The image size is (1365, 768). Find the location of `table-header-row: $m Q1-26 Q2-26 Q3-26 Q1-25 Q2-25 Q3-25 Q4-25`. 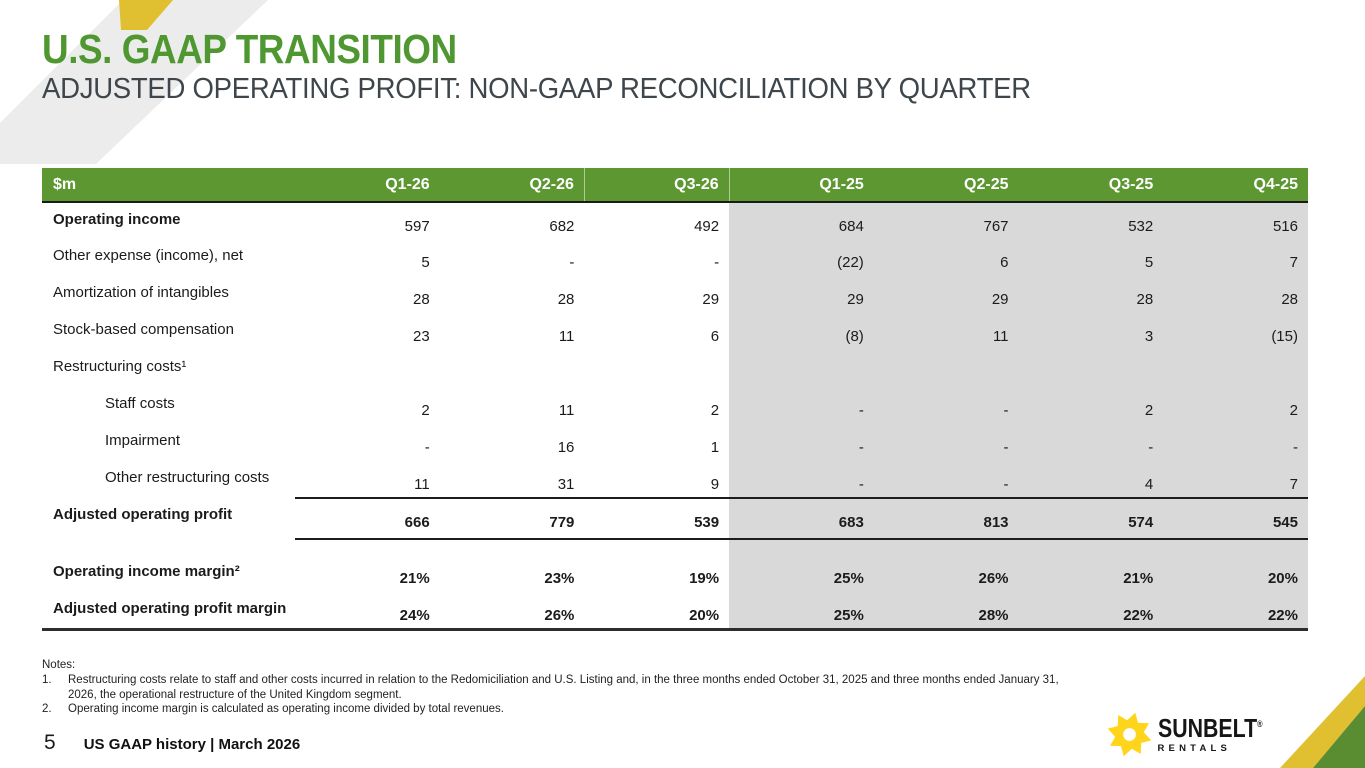

table-header-row: $m Q1-26 Q2-26 Q3-26 Q1-25 Q2-25 Q3-25 Q4-25 is located at coordinates (675, 185).